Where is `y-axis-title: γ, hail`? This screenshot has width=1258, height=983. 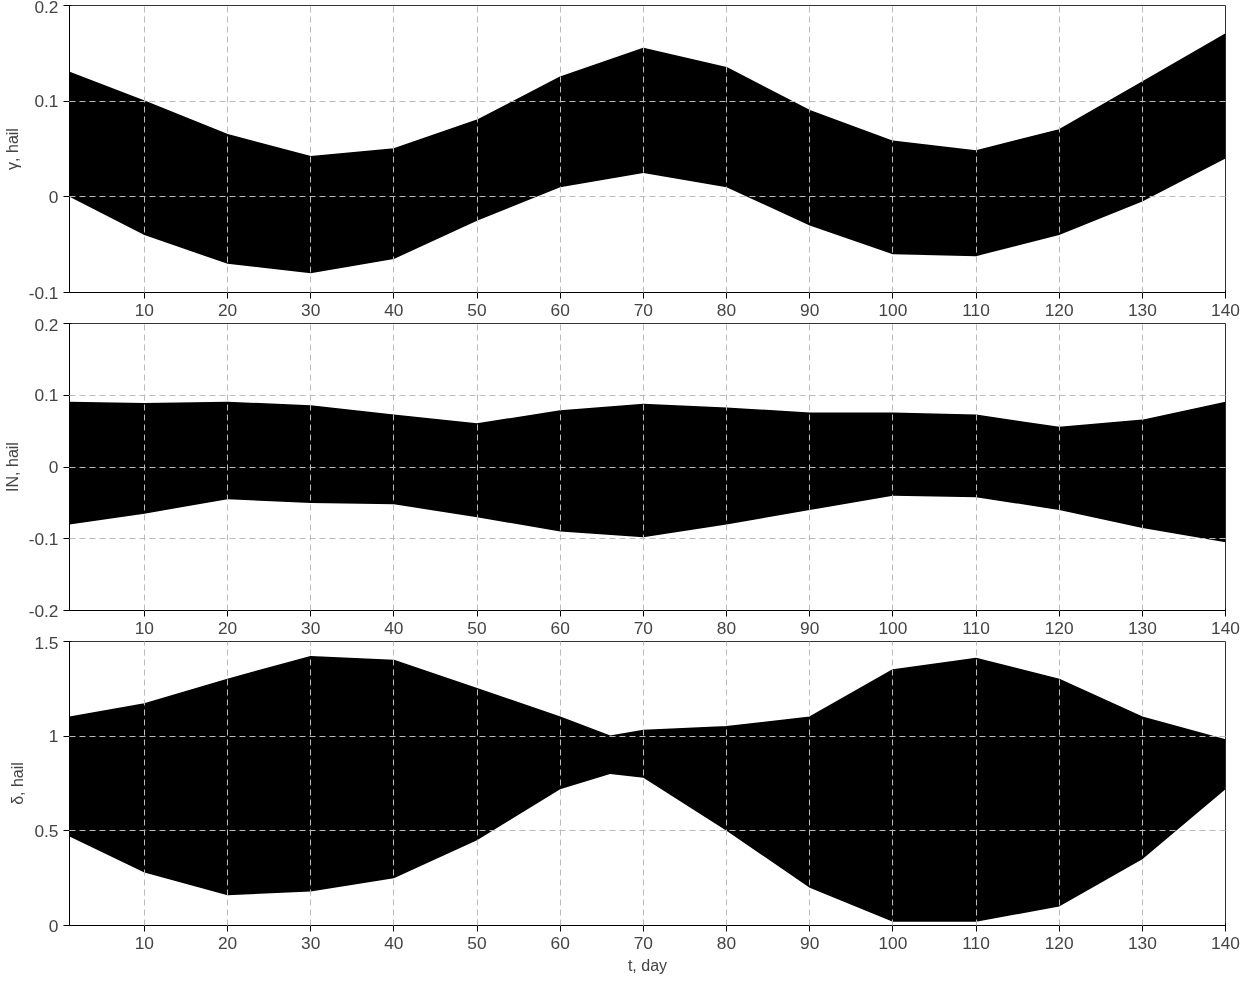
y-axis-title: γ, hail is located at coordinates (12, 149).